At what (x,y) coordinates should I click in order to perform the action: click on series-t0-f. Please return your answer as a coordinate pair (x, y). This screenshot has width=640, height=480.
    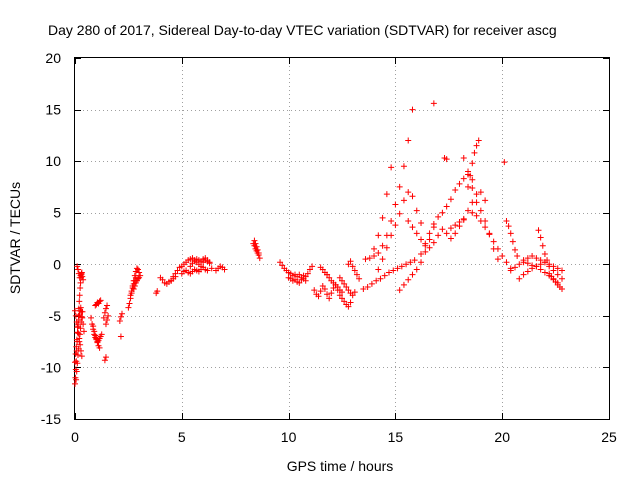
    Looking at the image, I should click on (82, 321).